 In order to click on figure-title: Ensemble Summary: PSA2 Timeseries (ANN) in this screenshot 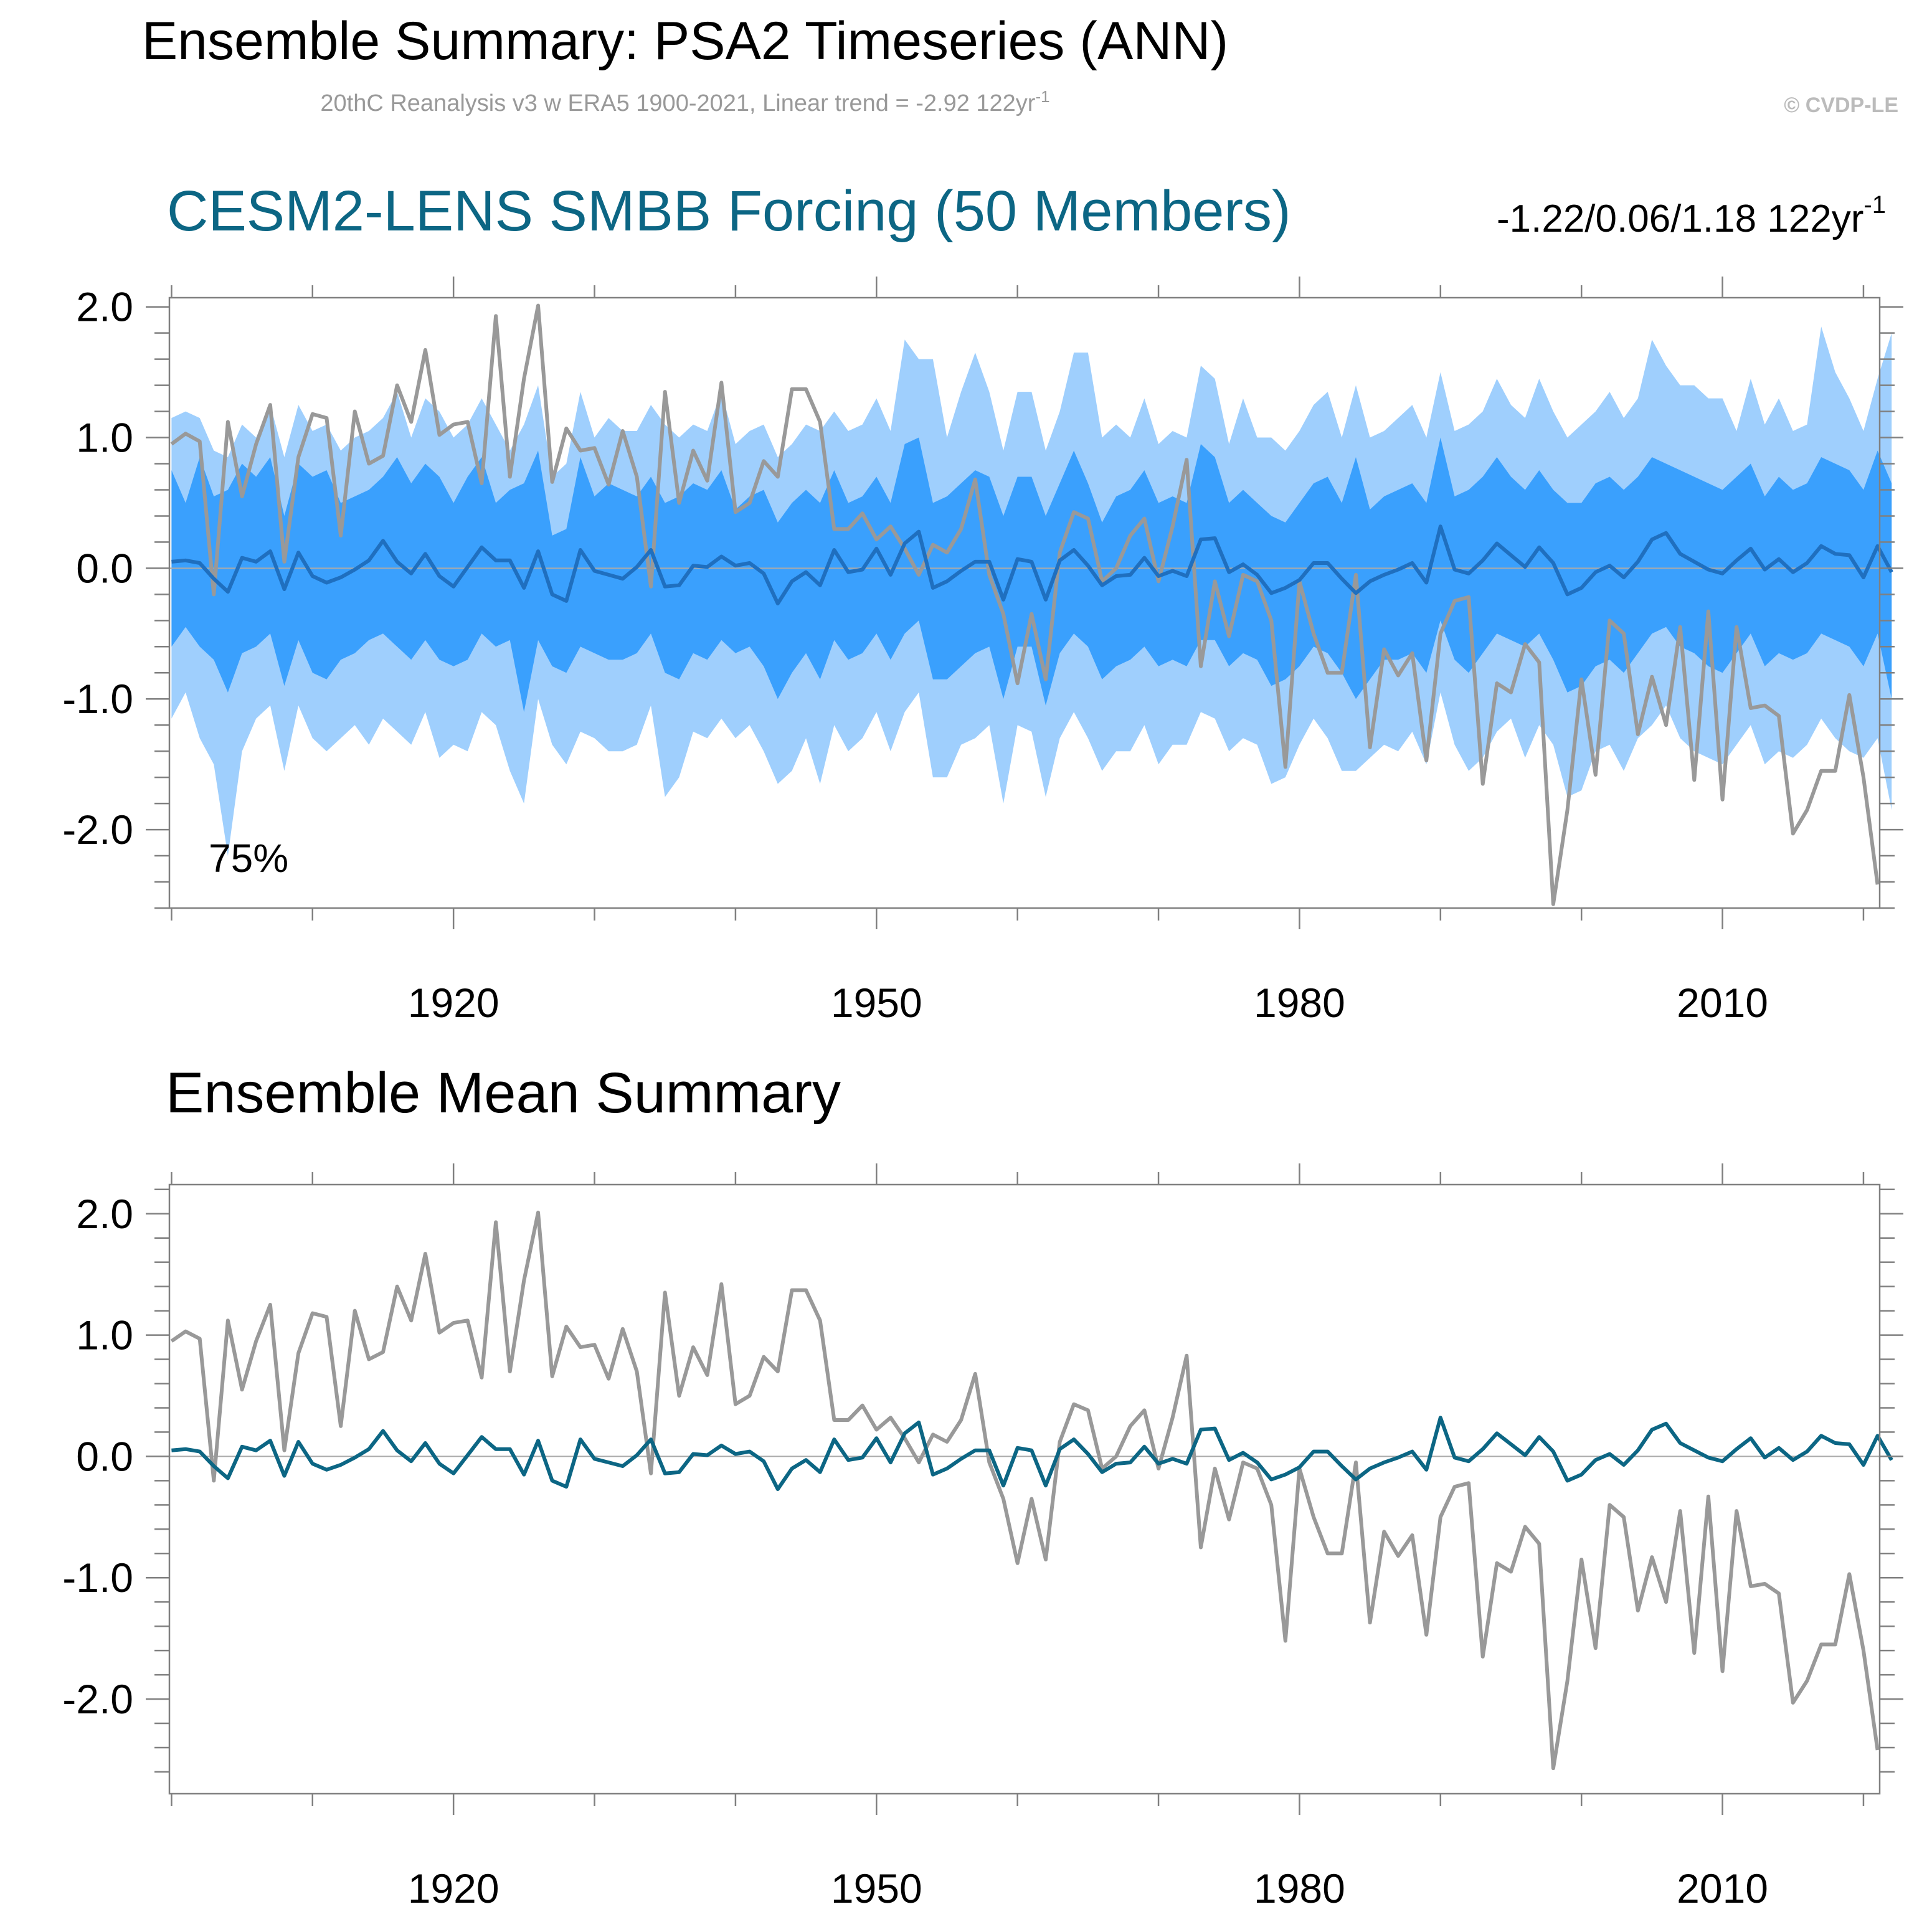, I will do `click(685, 41)`.